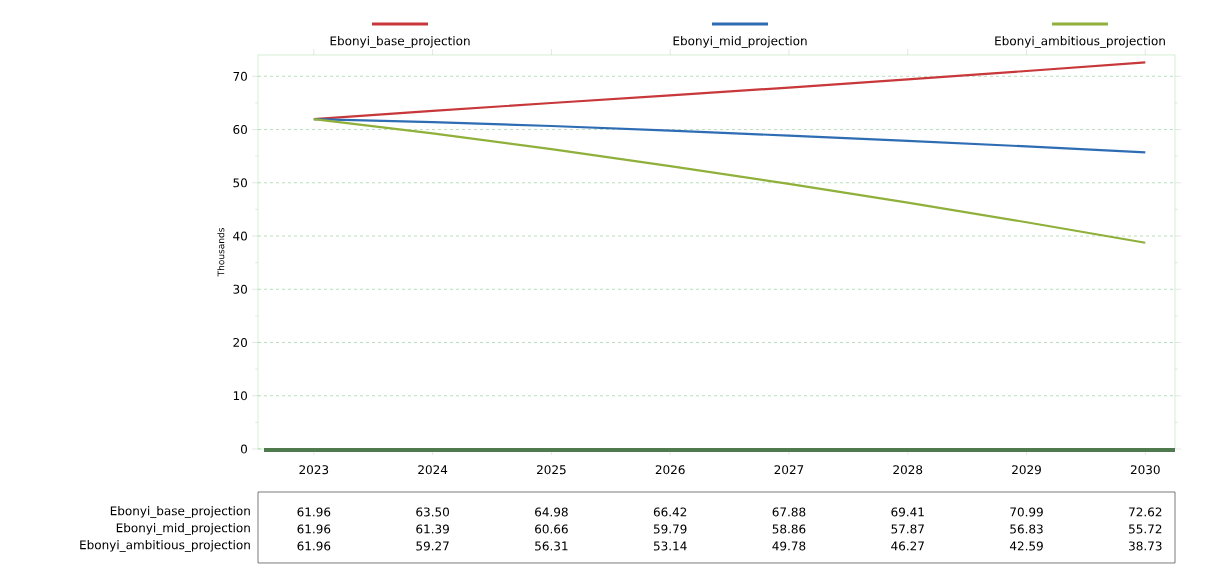 The width and height of the screenshot is (1205, 575). Describe the element at coordinates (240, 289) in the screenshot. I see `y-tick-label: 30` at that location.